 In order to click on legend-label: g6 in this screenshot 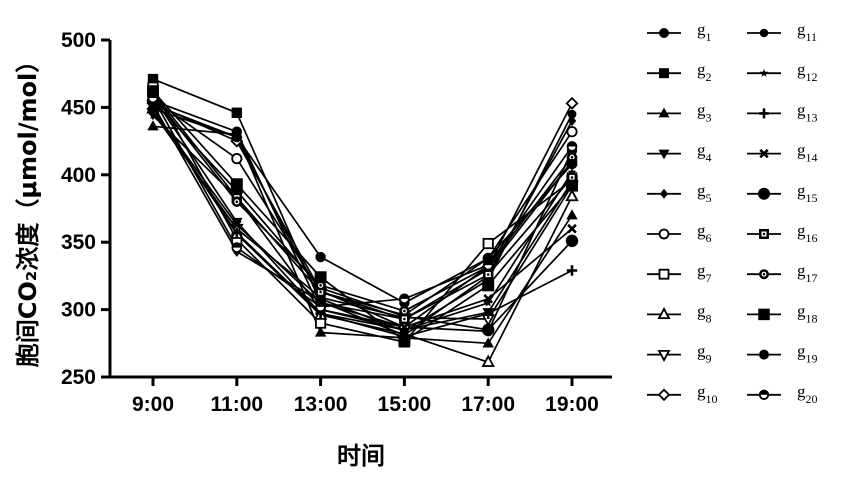, I will do `click(704, 233)`.